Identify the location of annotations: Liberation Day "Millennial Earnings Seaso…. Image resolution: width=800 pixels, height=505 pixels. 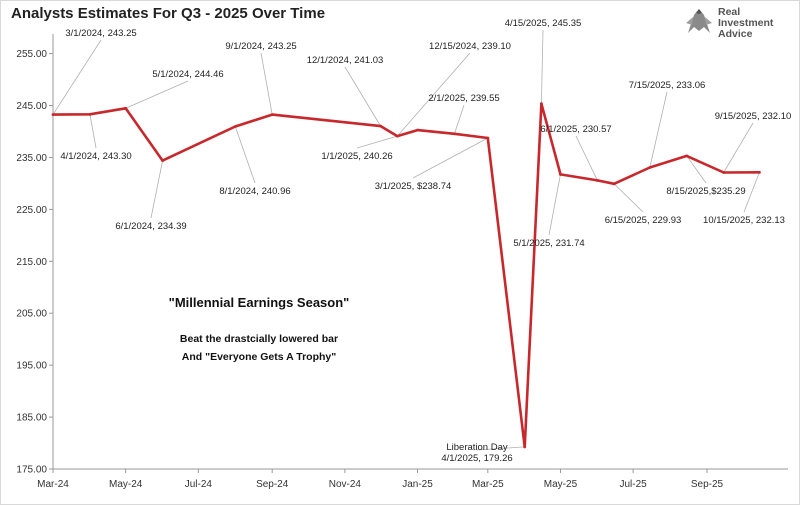
(338, 374).